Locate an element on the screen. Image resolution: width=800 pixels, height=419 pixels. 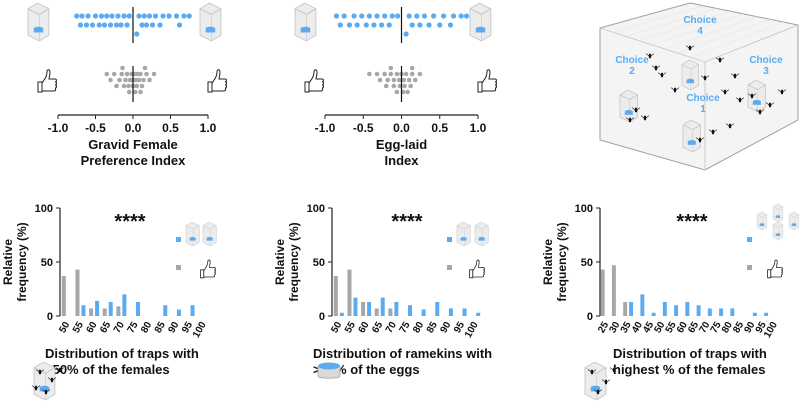
x-tick-label: 90 is located at coordinates (749, 328).